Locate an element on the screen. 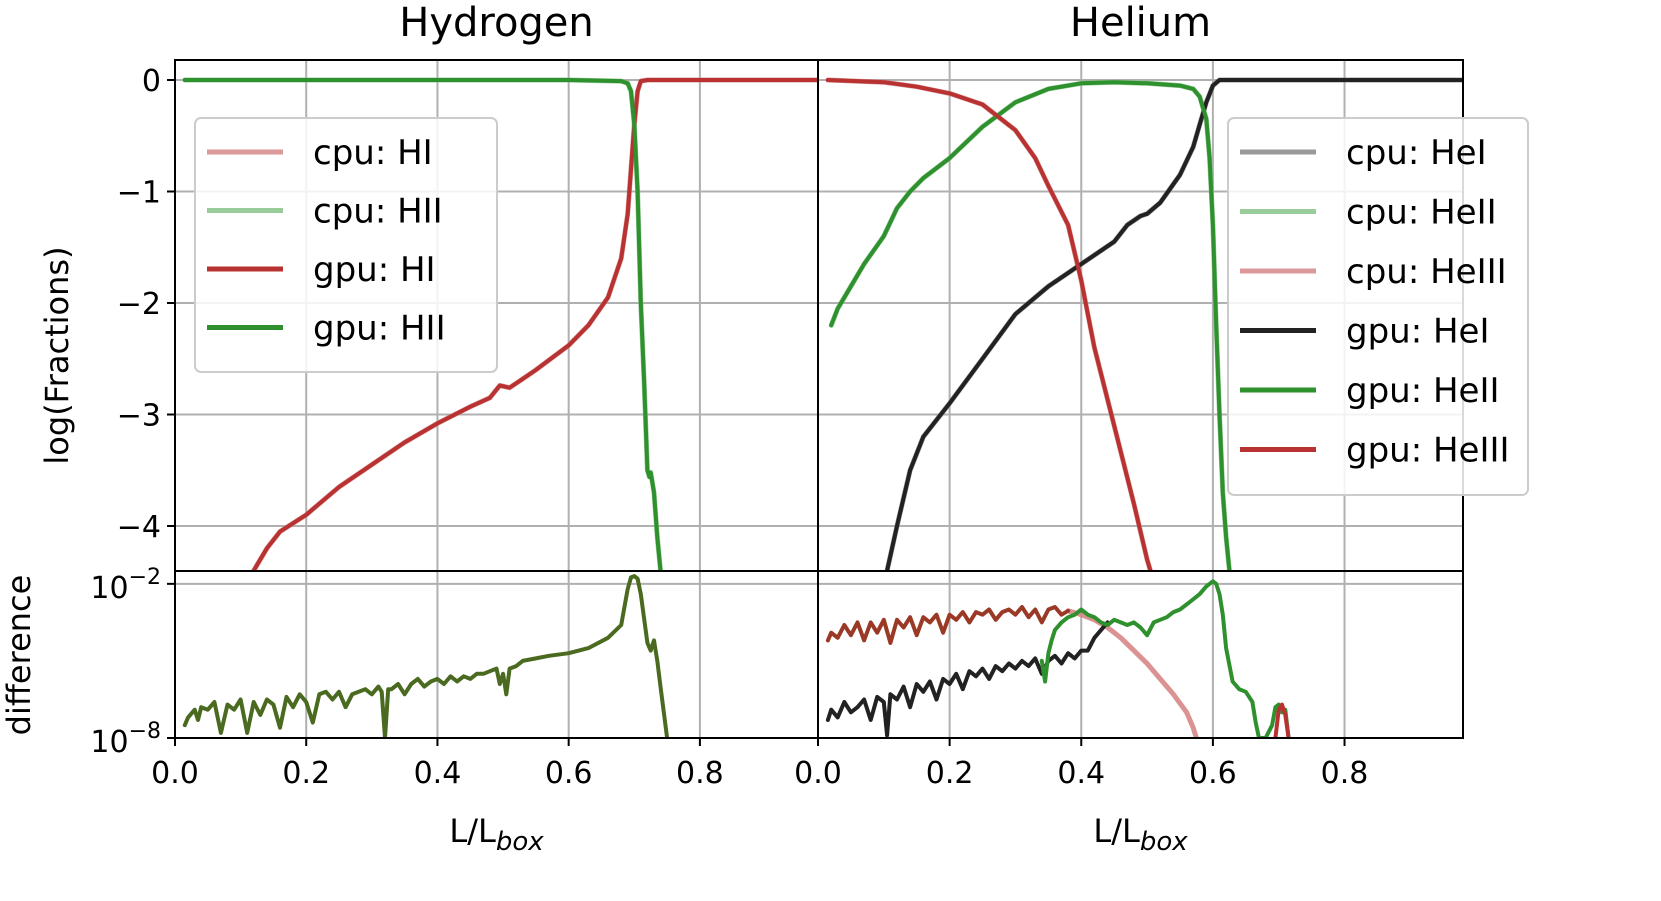 The width and height of the screenshot is (1661, 901). y-tick-label: 0 is located at coordinates (151, 81).